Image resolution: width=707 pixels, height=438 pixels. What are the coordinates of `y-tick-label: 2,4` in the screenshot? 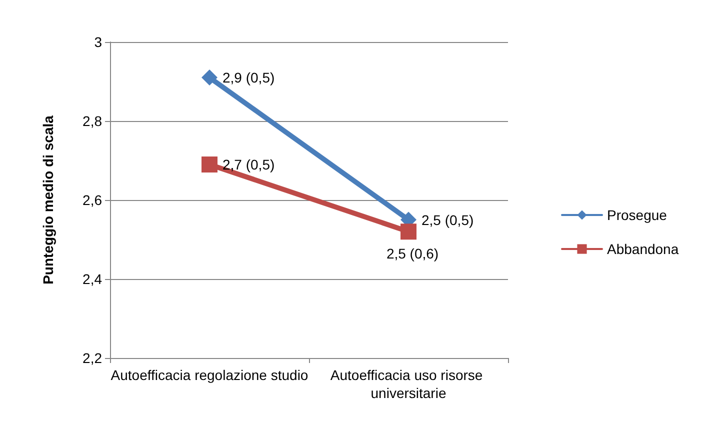 It's located at (92, 279).